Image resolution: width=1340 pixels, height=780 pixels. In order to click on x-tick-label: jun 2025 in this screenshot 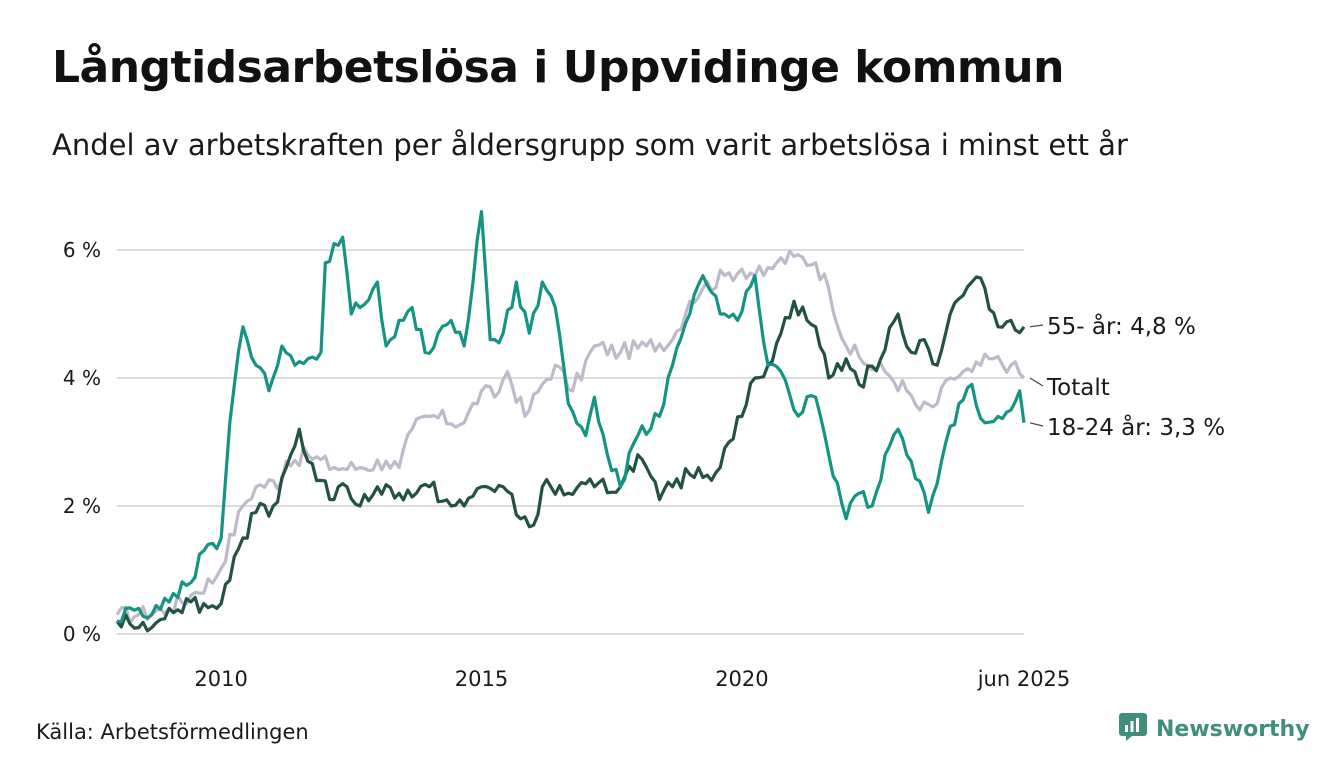, I will do `click(1024, 679)`.